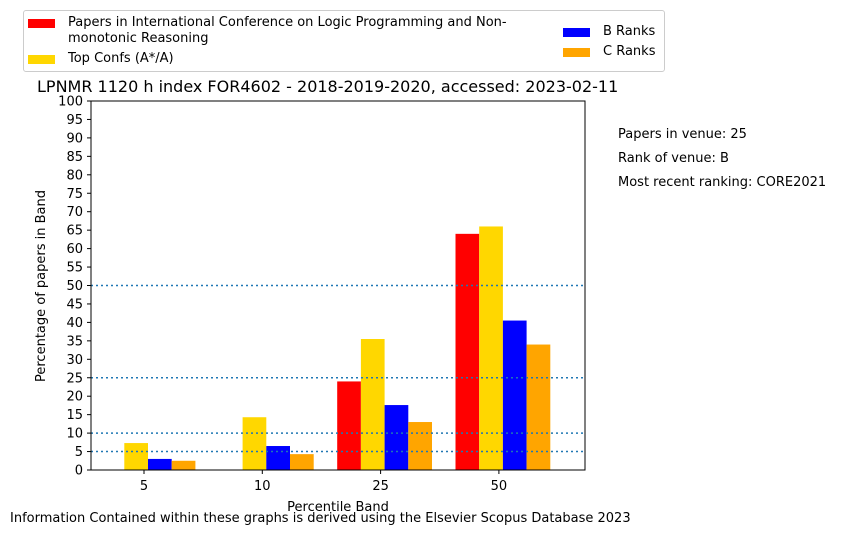  I want to click on y-tick-label-80: 80, so click(74, 175).